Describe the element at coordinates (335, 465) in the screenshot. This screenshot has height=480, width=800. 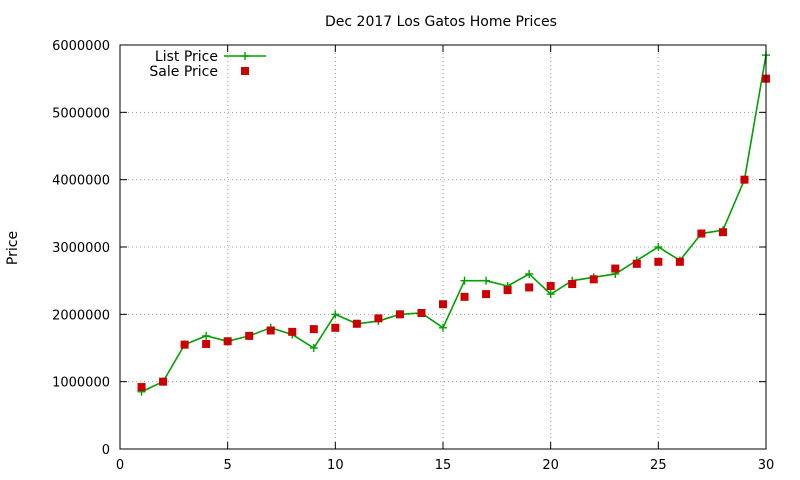
I see `x-tick-label: 10` at that location.